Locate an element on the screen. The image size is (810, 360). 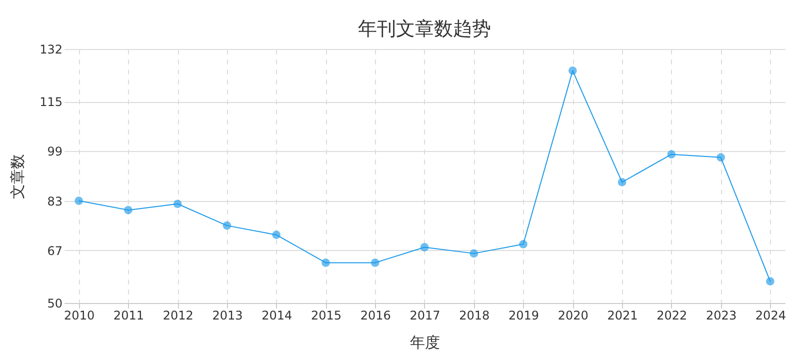
y-tick-label: 83 is located at coordinates (54, 201).